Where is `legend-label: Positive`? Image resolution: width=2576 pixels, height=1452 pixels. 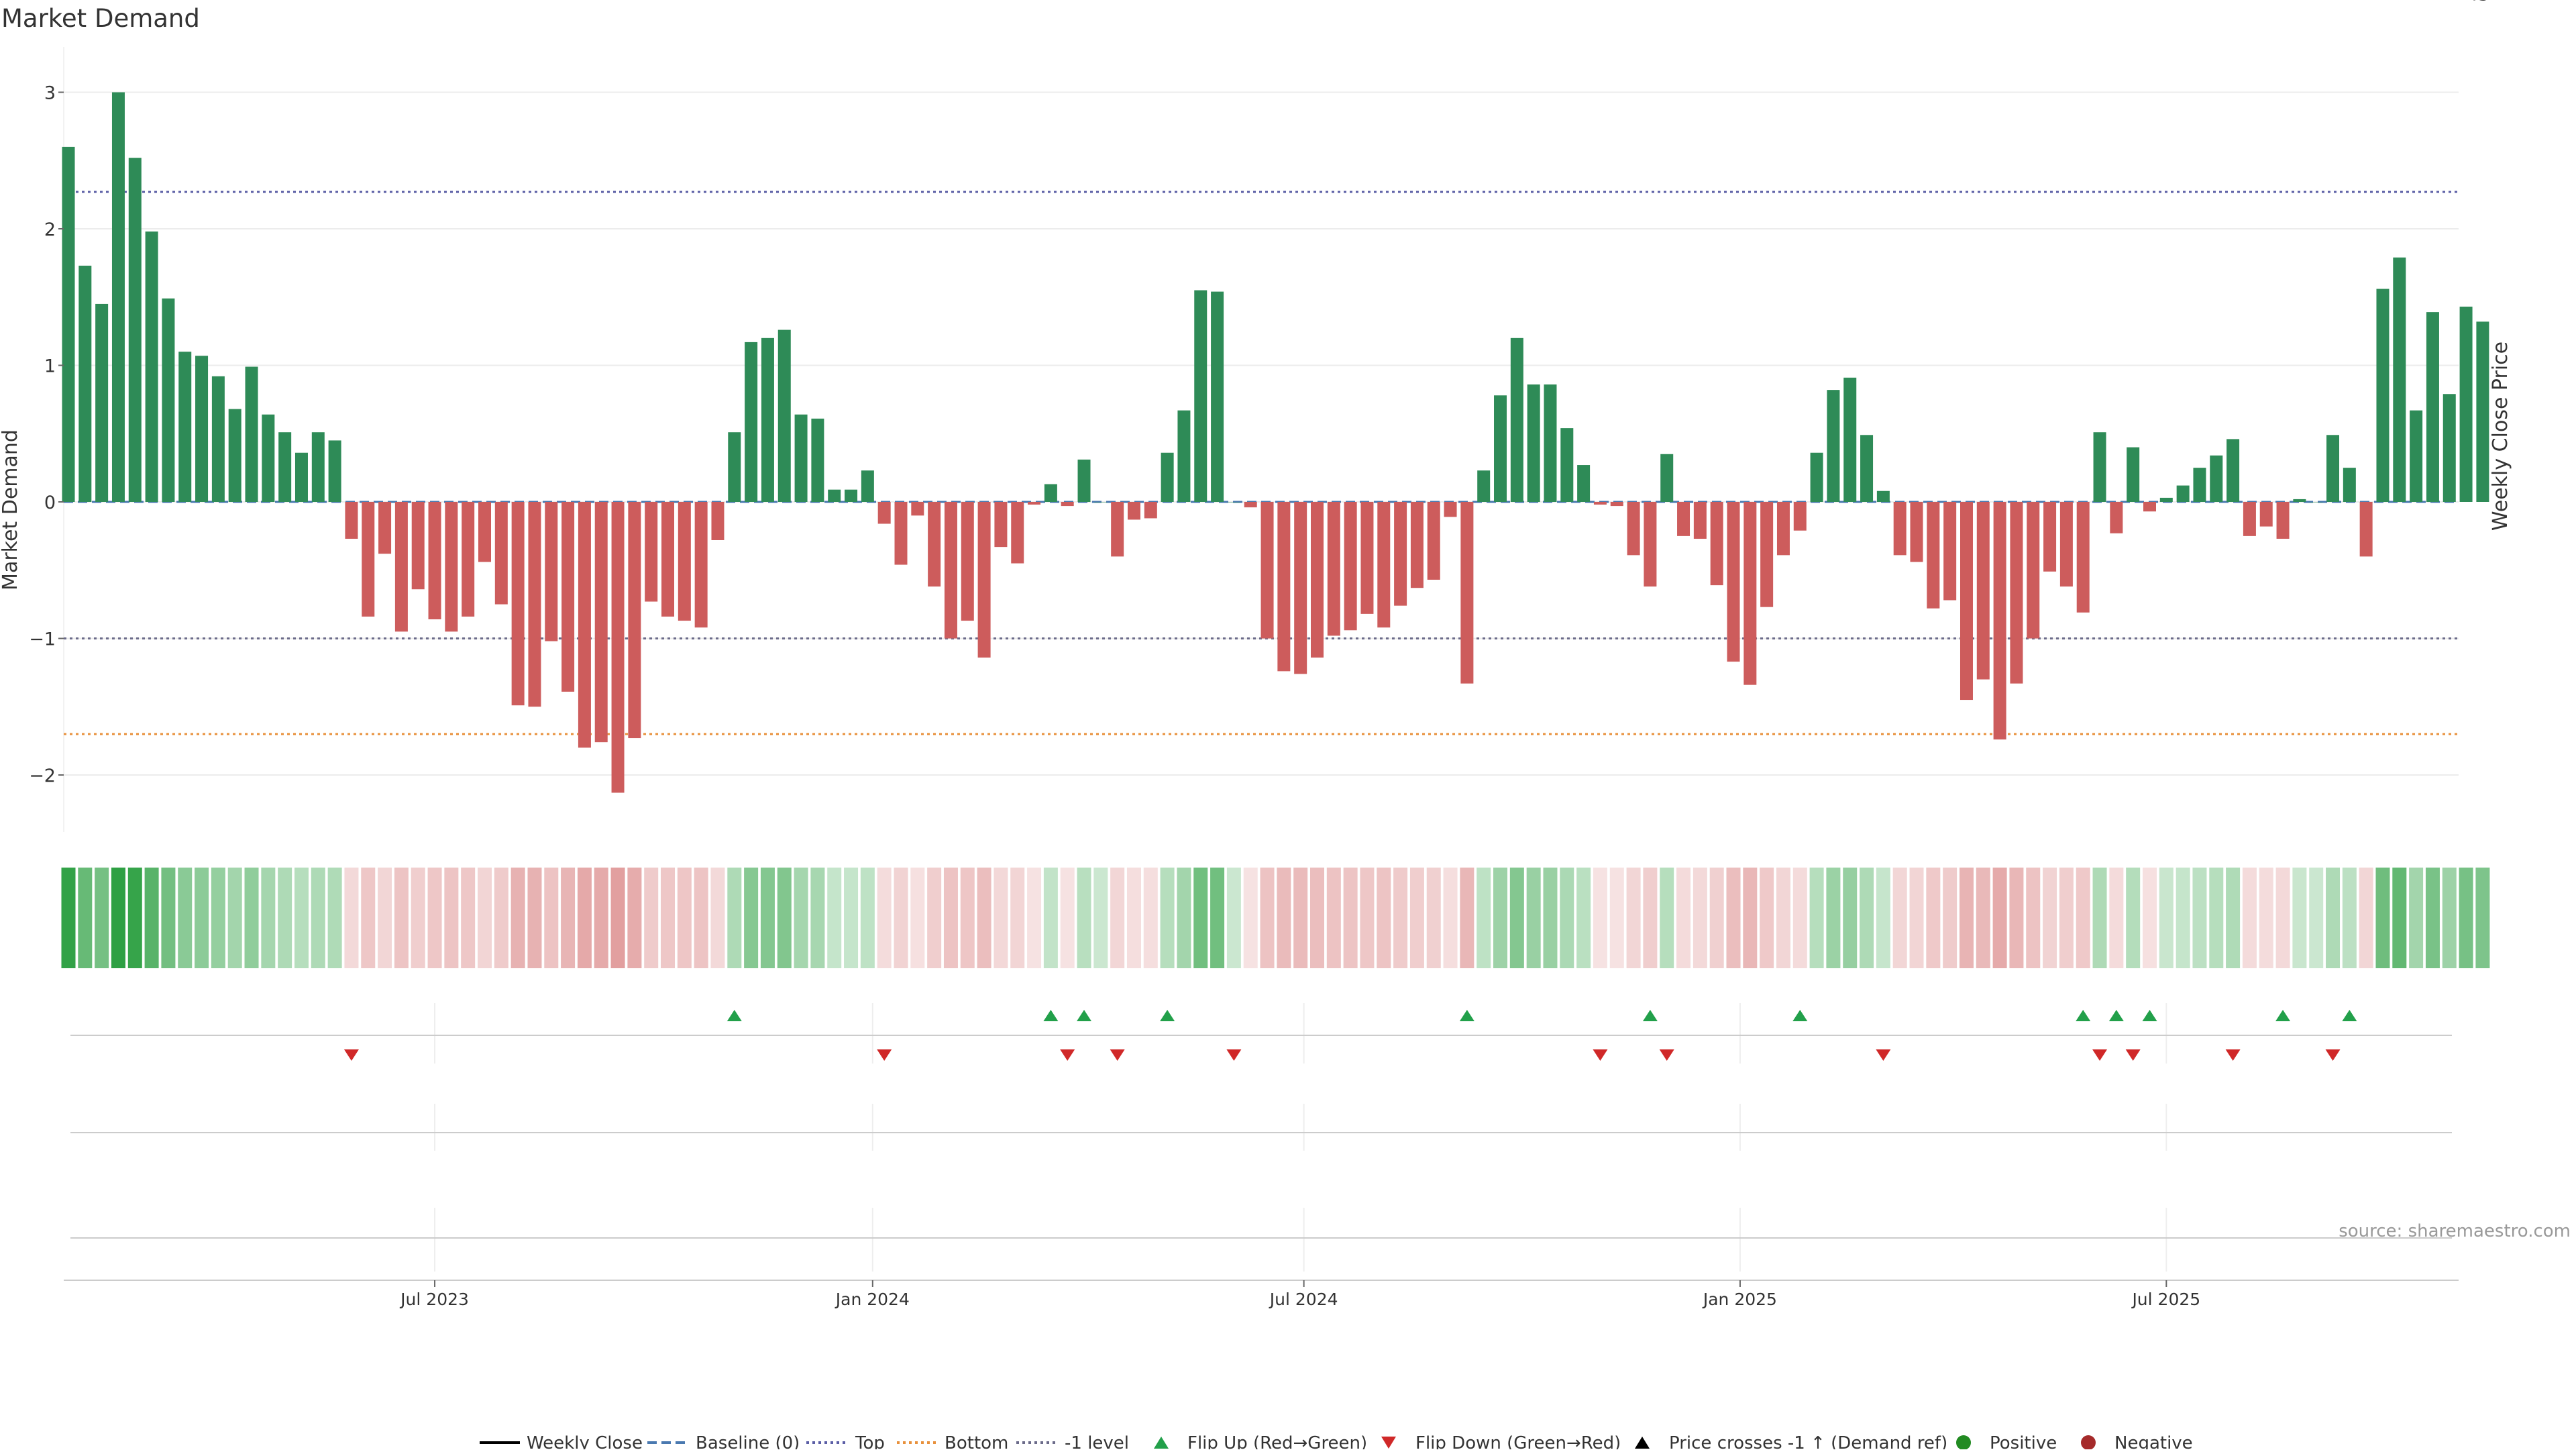
legend-label: Positive is located at coordinates (2023, 1441).